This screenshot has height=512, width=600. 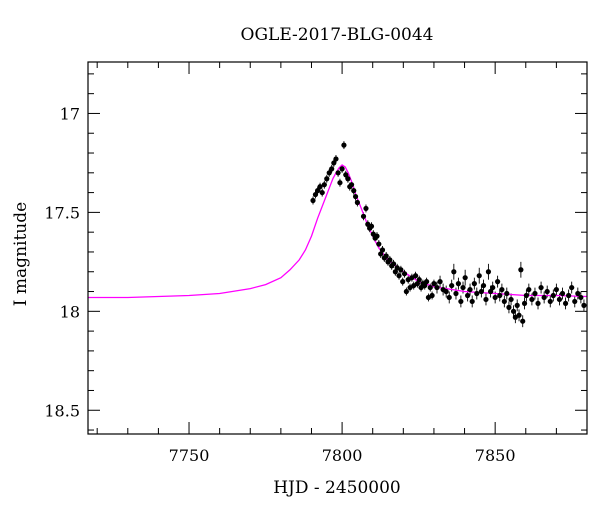 What do you see at coordinates (21, 254) in the screenshot?
I see `y-axis-label: I magnitude` at bounding box center [21, 254].